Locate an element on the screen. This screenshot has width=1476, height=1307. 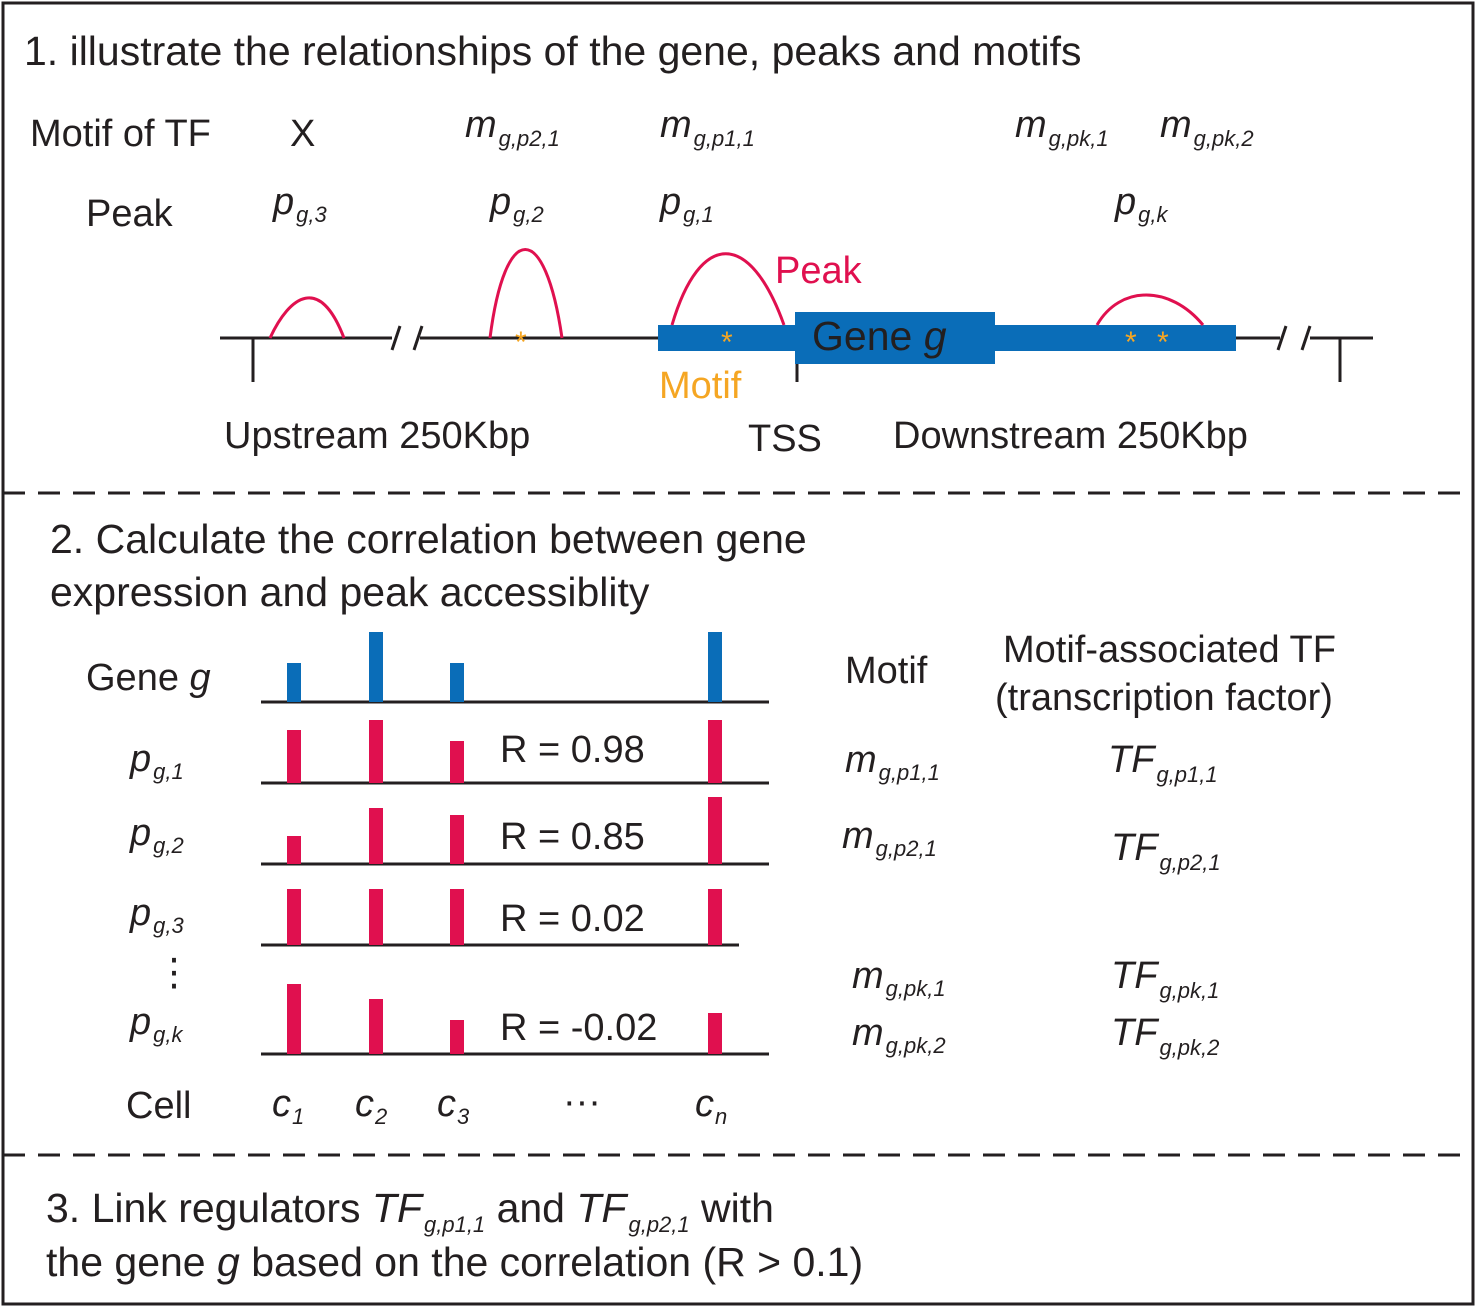
peak-label-g2: pg,2 is located at coordinates (516, 204).